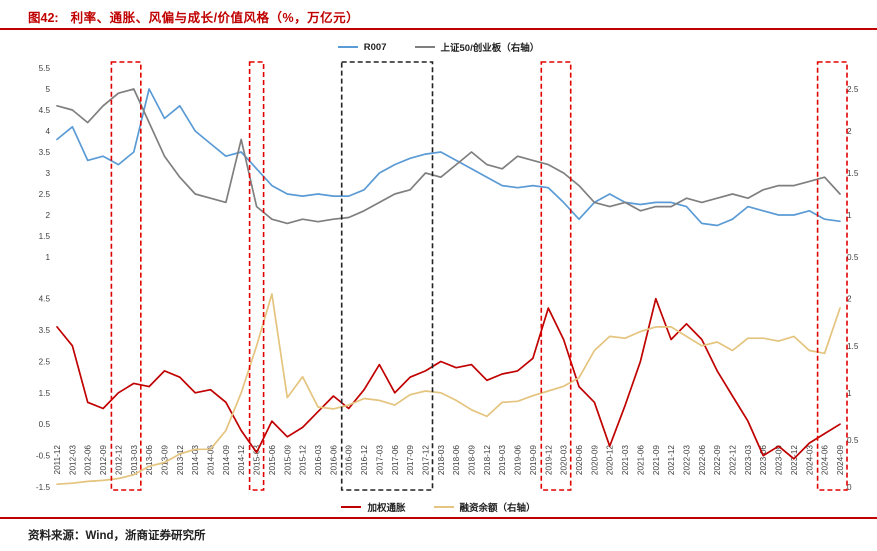 Image resolution: width=877 pixels, height=551 pixels. I want to click on svg-text: 2020-03, so click(564, 460).